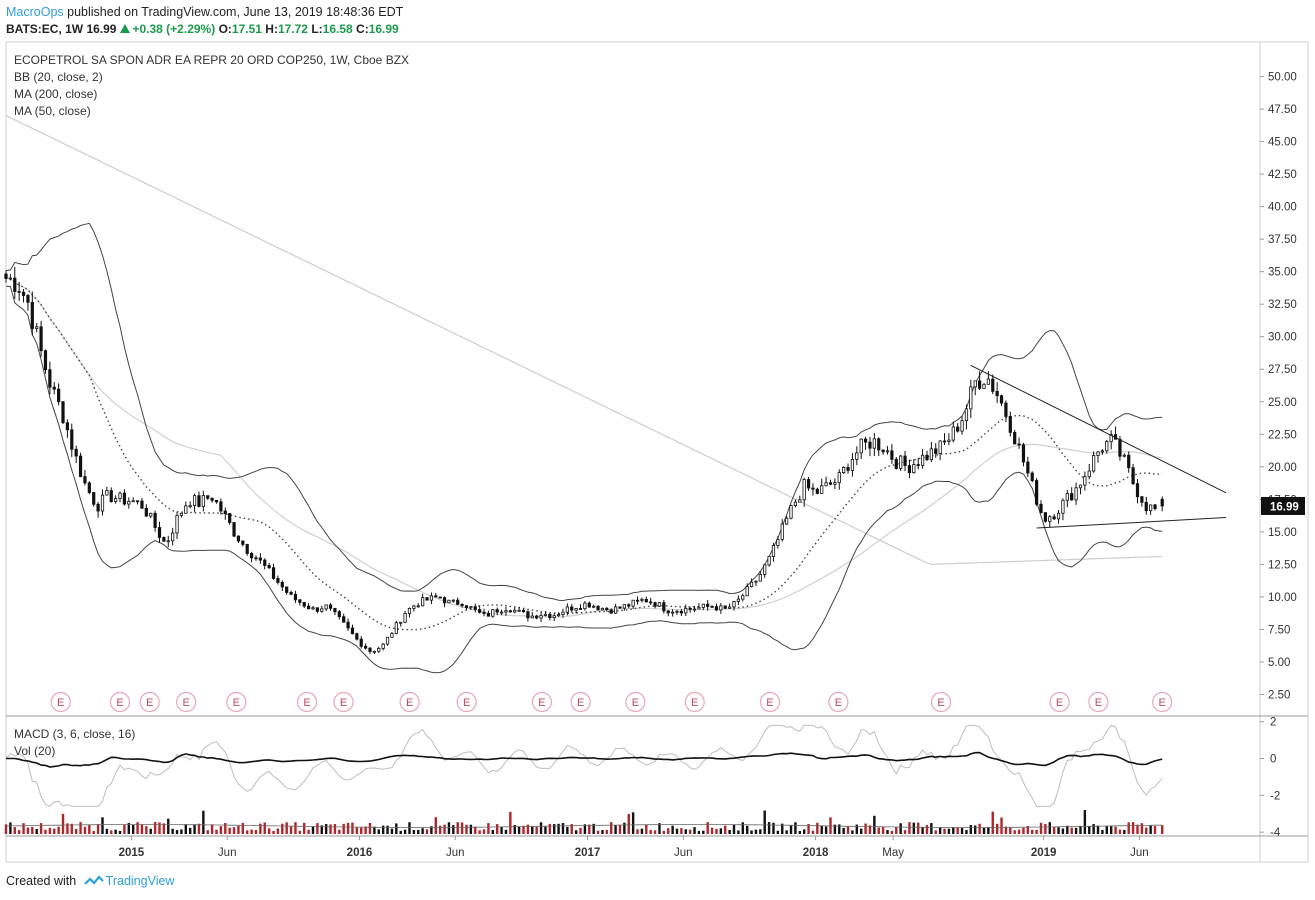 This screenshot has width=1315, height=900. What do you see at coordinates (34, 751) in the screenshot?
I see `vol-legend: Vol (20)` at bounding box center [34, 751].